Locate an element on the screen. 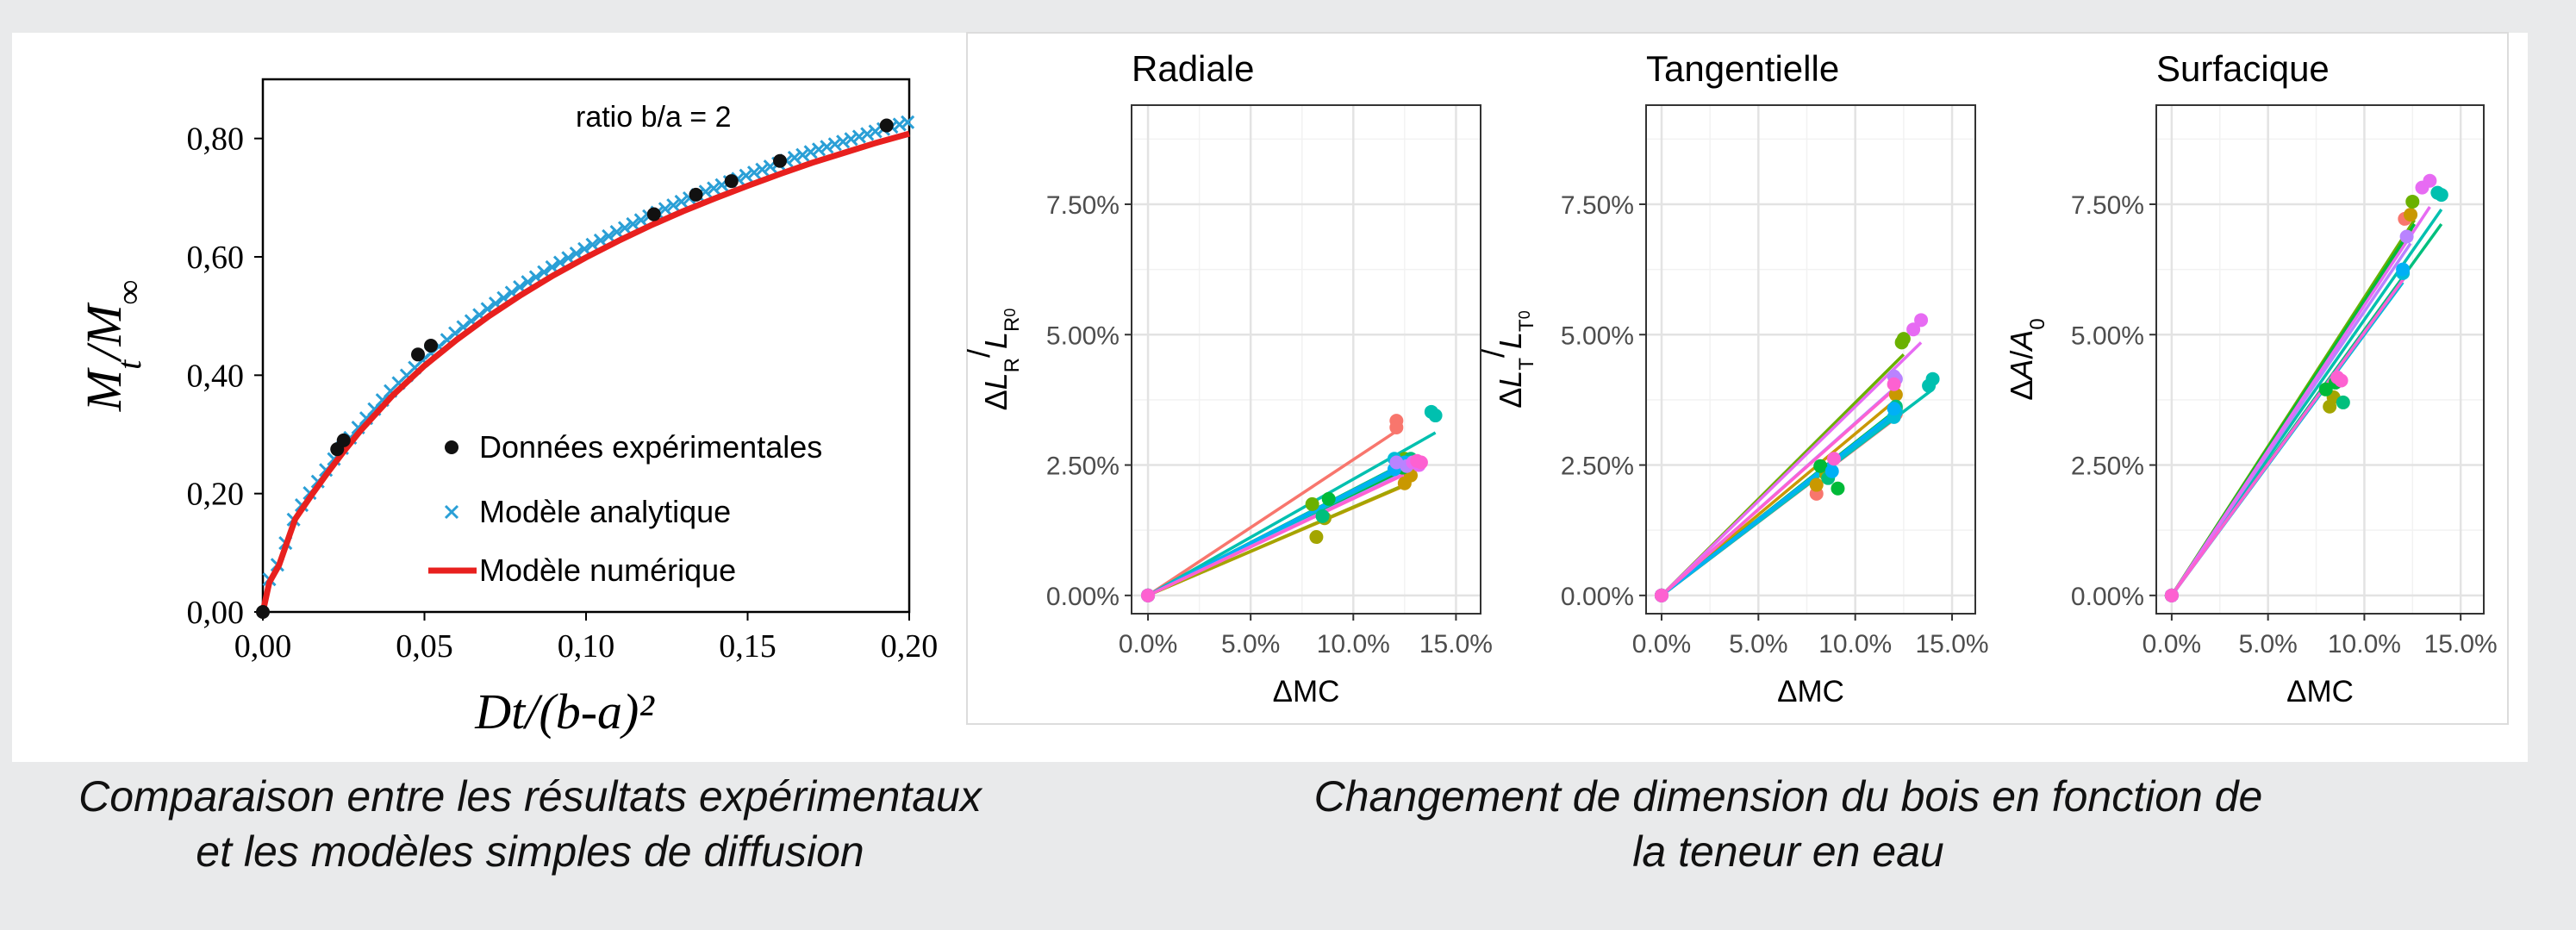  y-axis-label-part: t is located at coordinates (128, 364).